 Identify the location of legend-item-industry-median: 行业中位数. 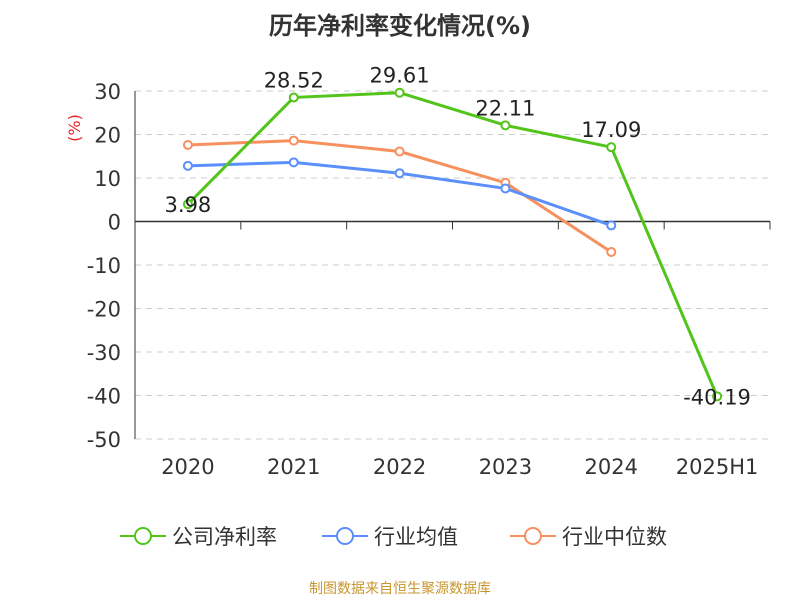
(588, 536).